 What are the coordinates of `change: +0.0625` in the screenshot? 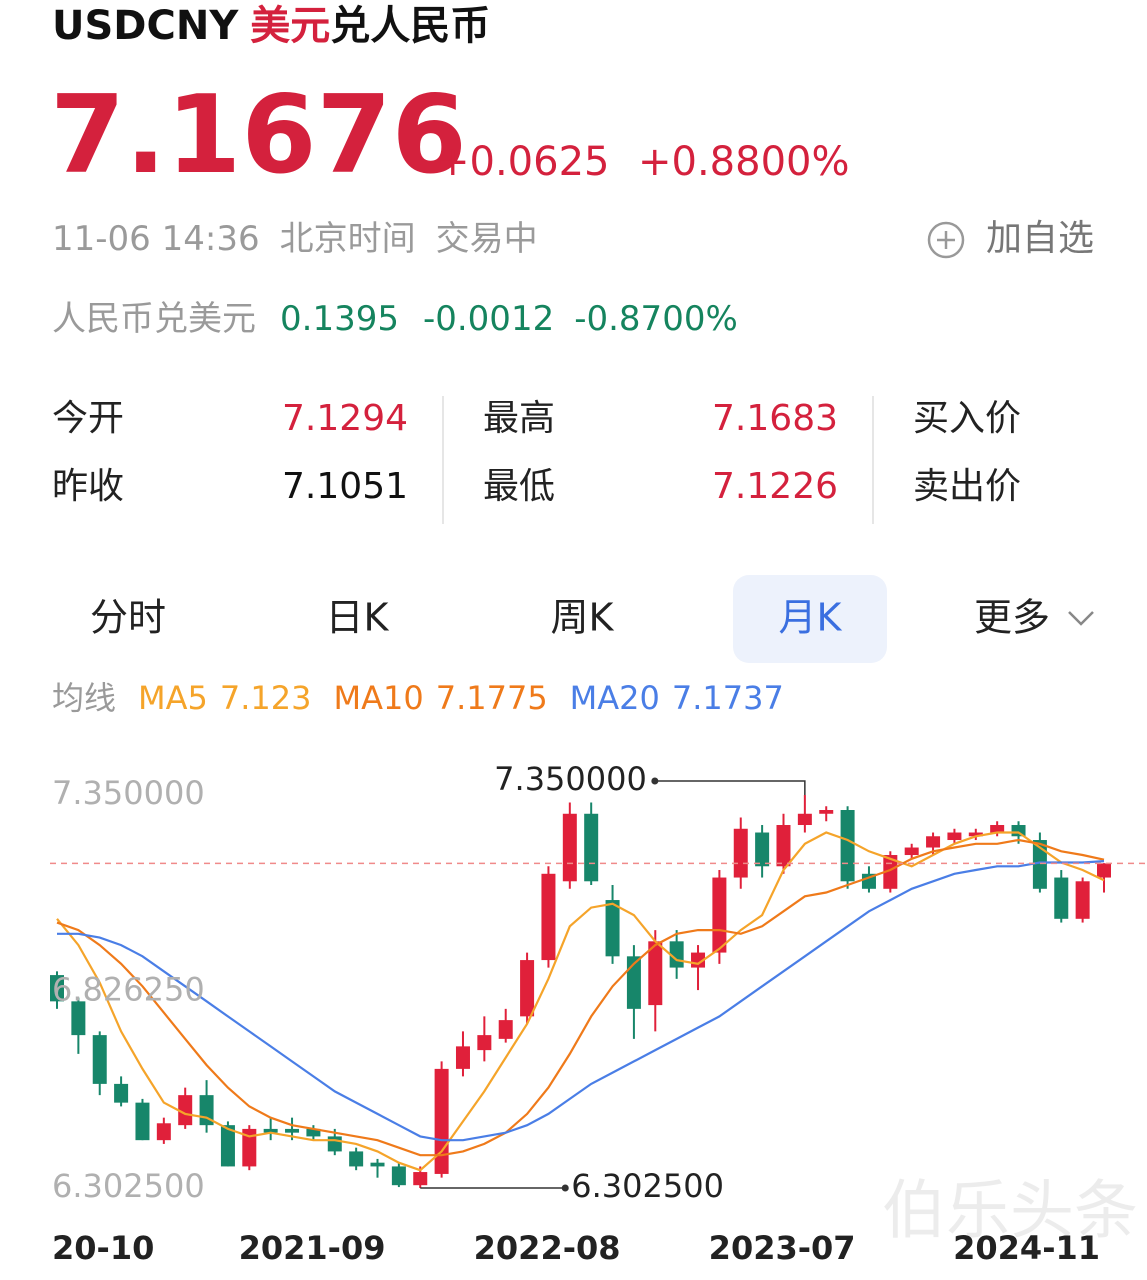 It's located at (522, 162).